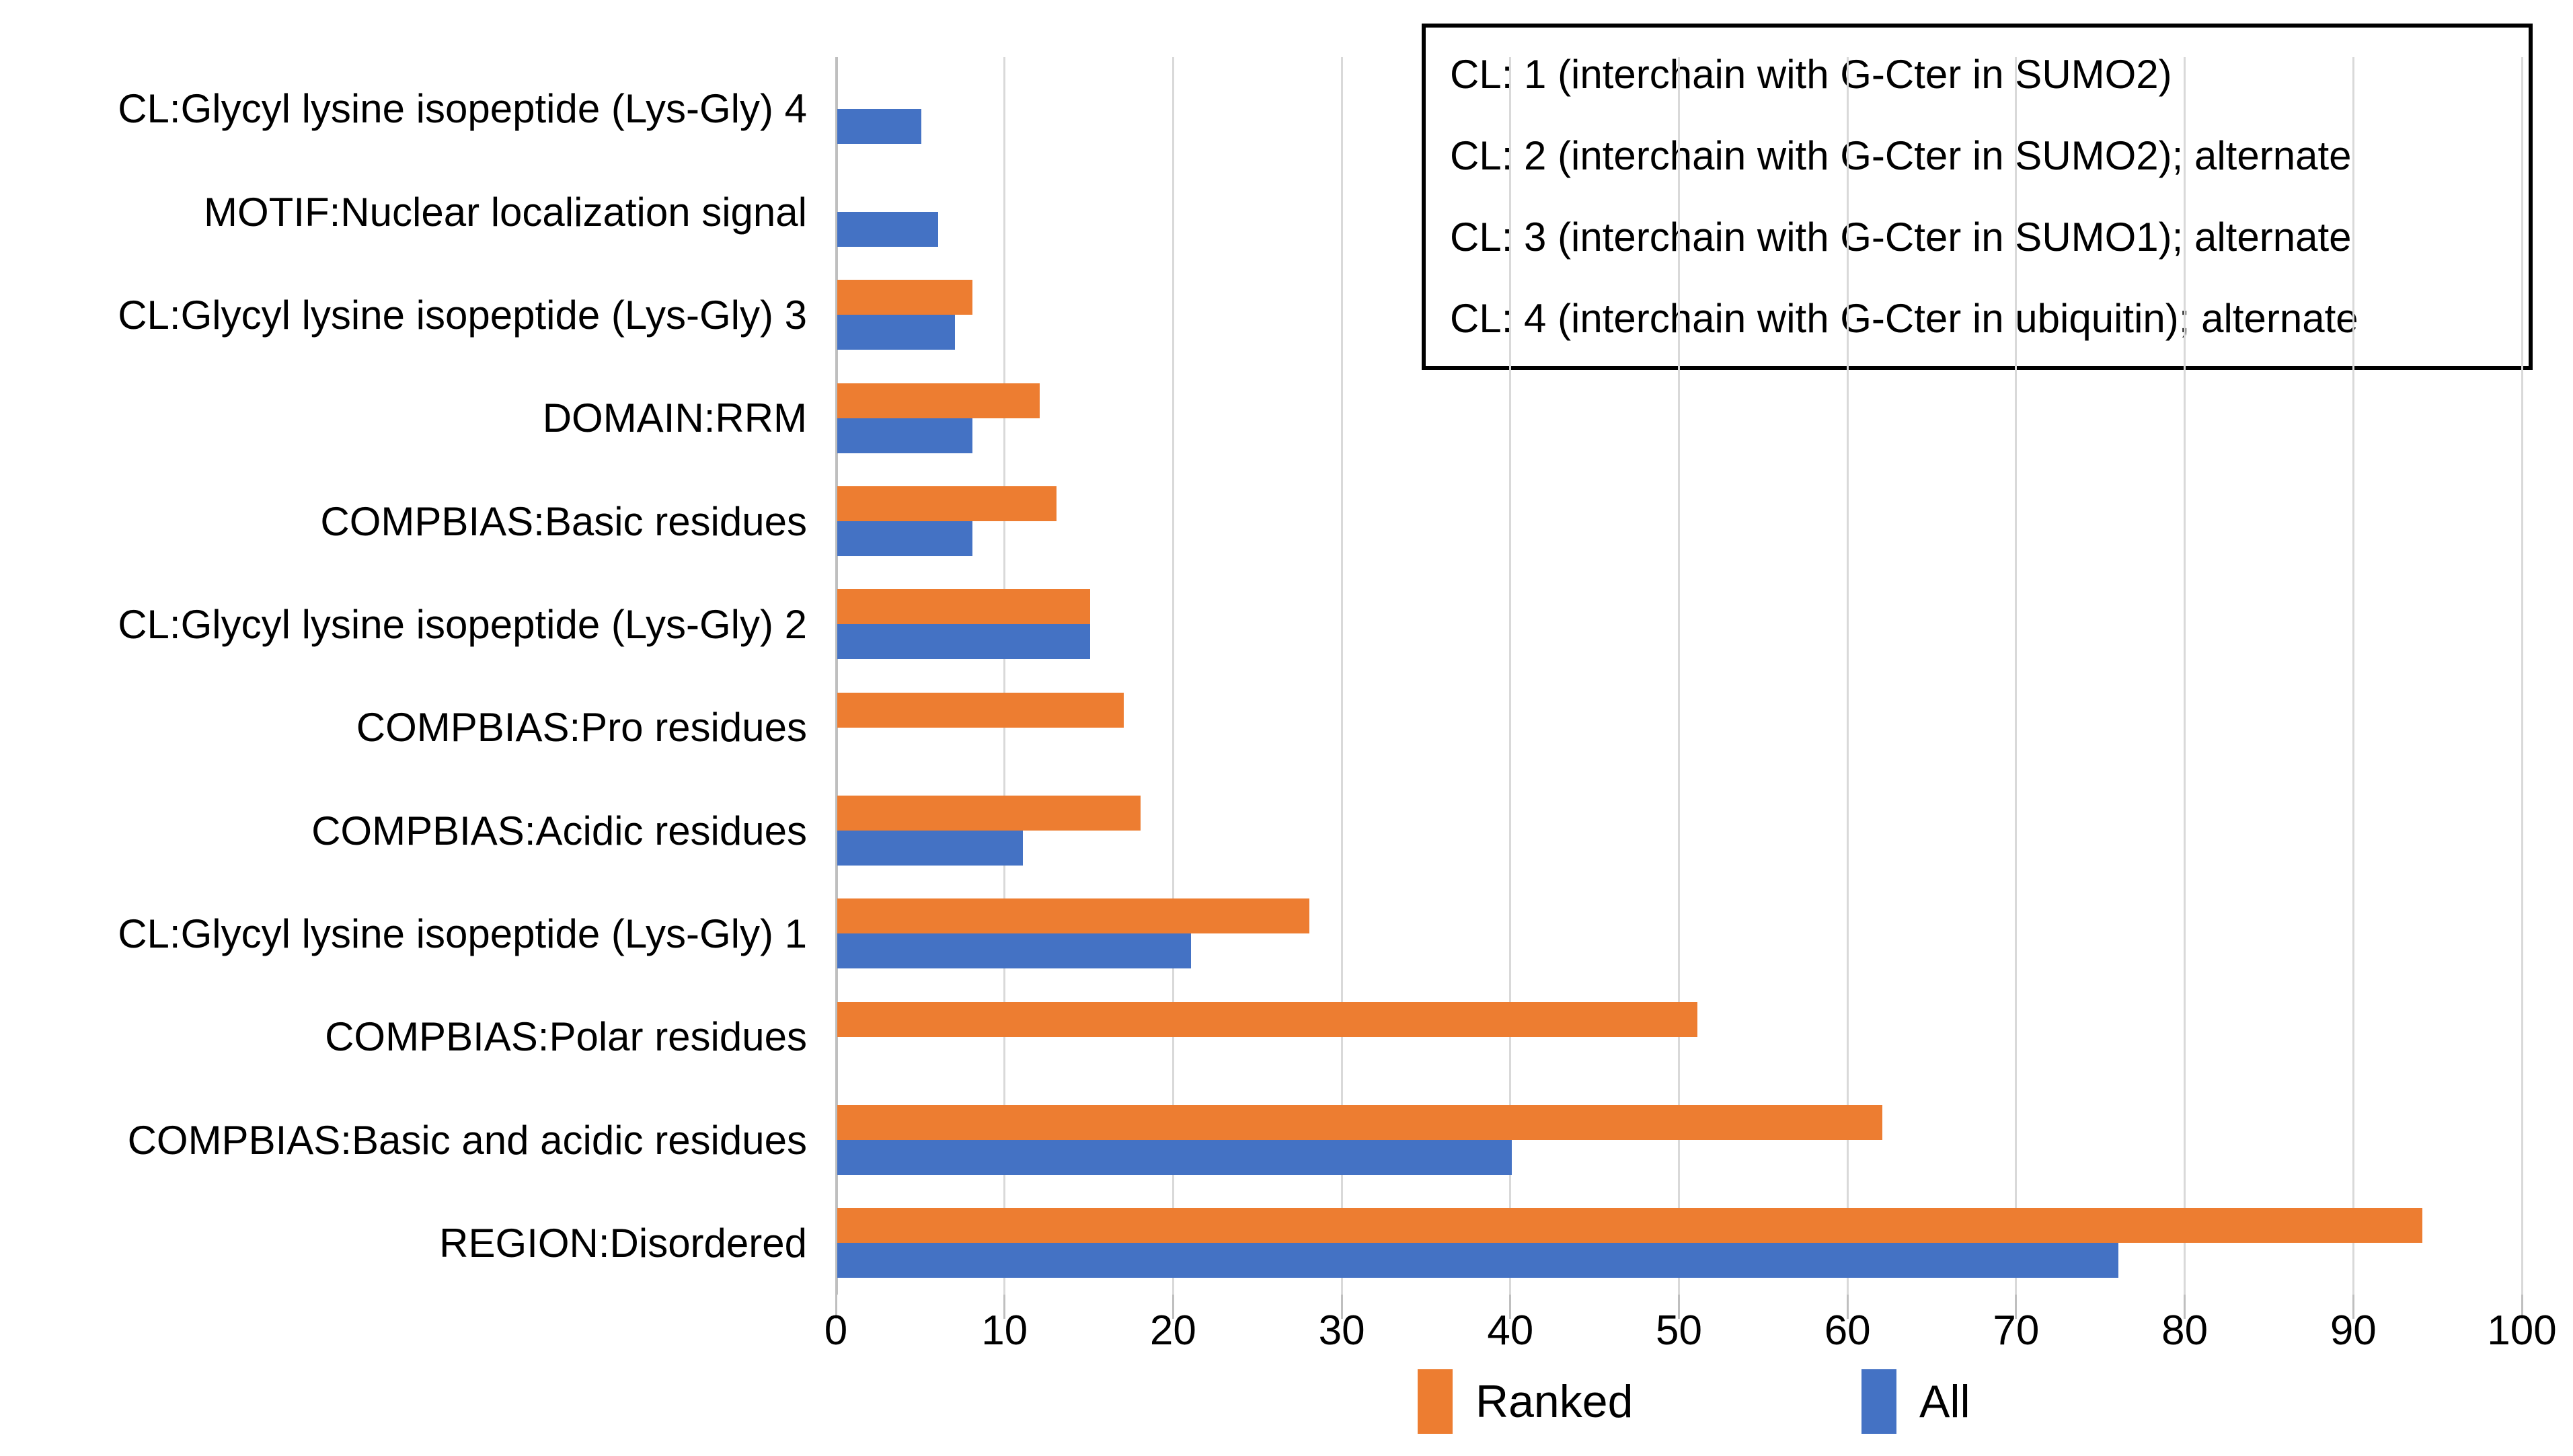  I want to click on legend-entry-ranked: Ranked, so click(1525, 1401).